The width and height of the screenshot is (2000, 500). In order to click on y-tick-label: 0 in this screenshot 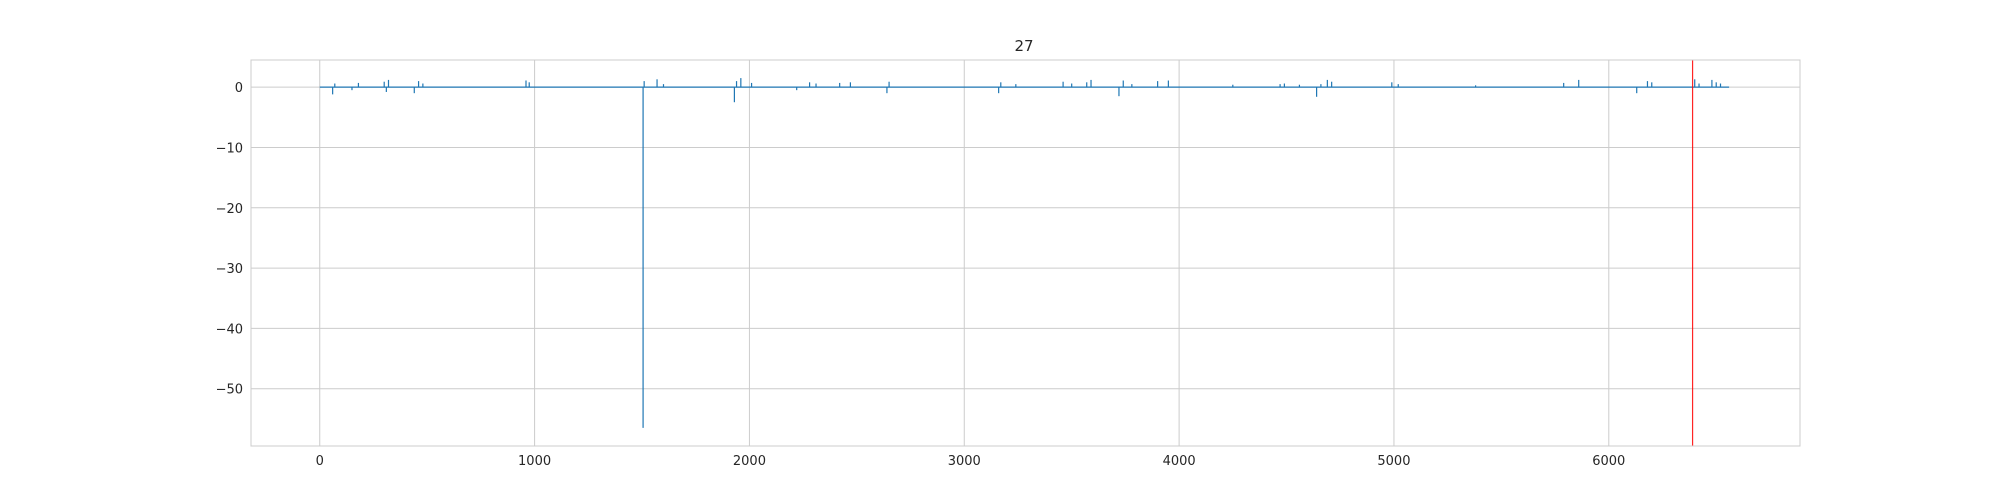, I will do `click(239, 88)`.